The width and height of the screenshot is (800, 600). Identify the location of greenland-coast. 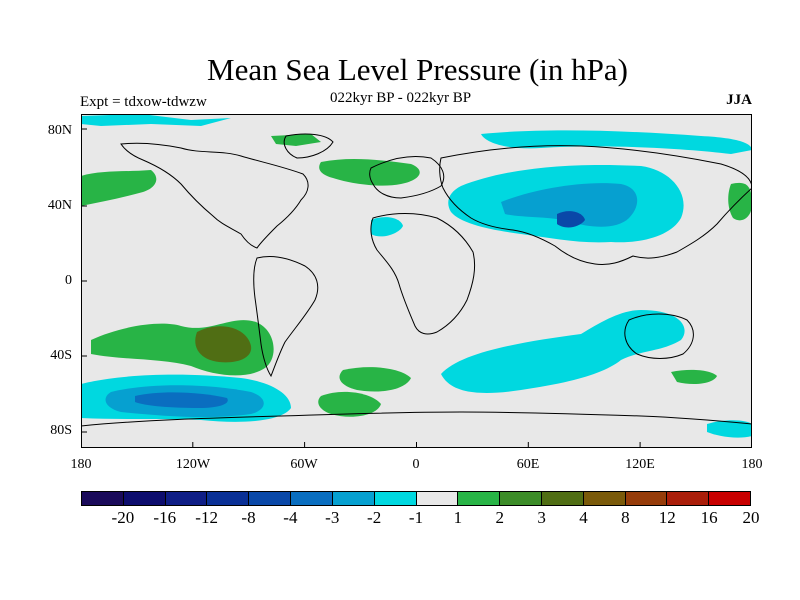
(308, 146).